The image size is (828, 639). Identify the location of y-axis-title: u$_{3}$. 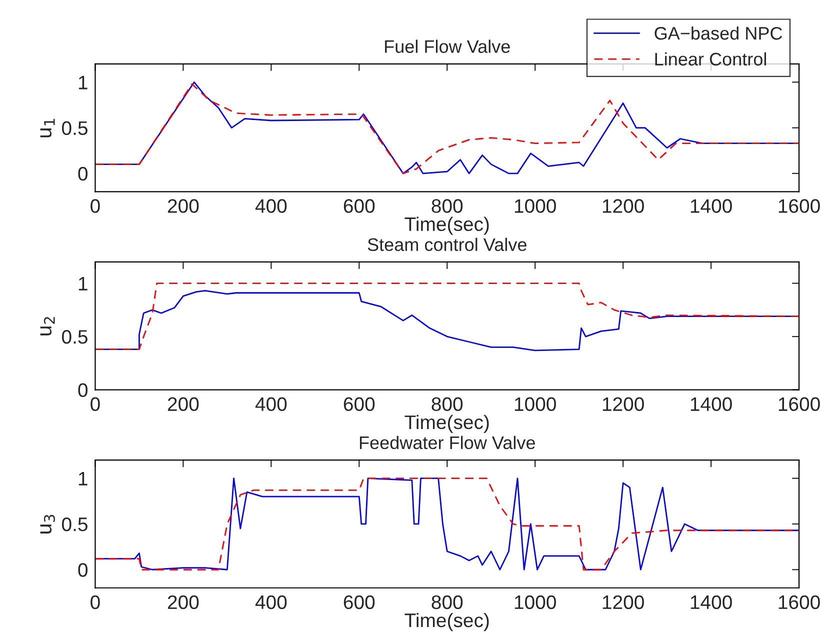
(47, 524).